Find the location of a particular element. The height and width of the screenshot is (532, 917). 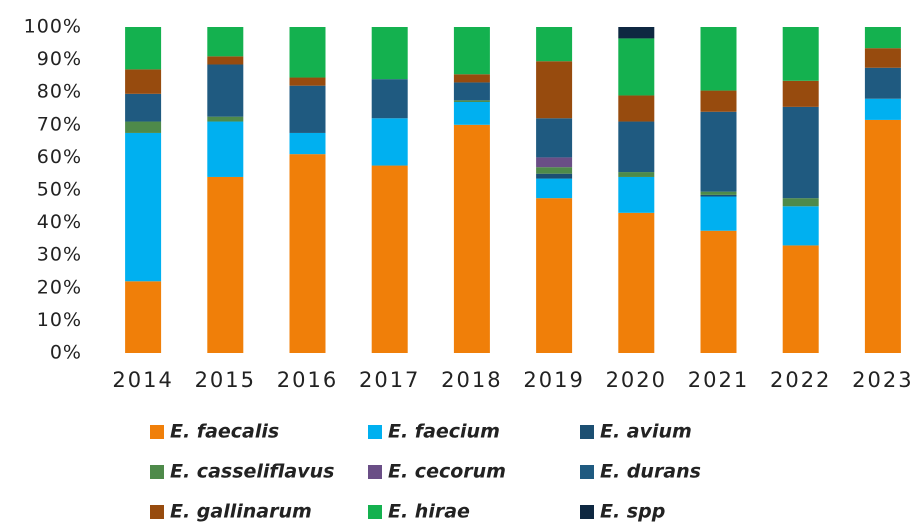

x-tick-label: 2014 is located at coordinates (142, 380).